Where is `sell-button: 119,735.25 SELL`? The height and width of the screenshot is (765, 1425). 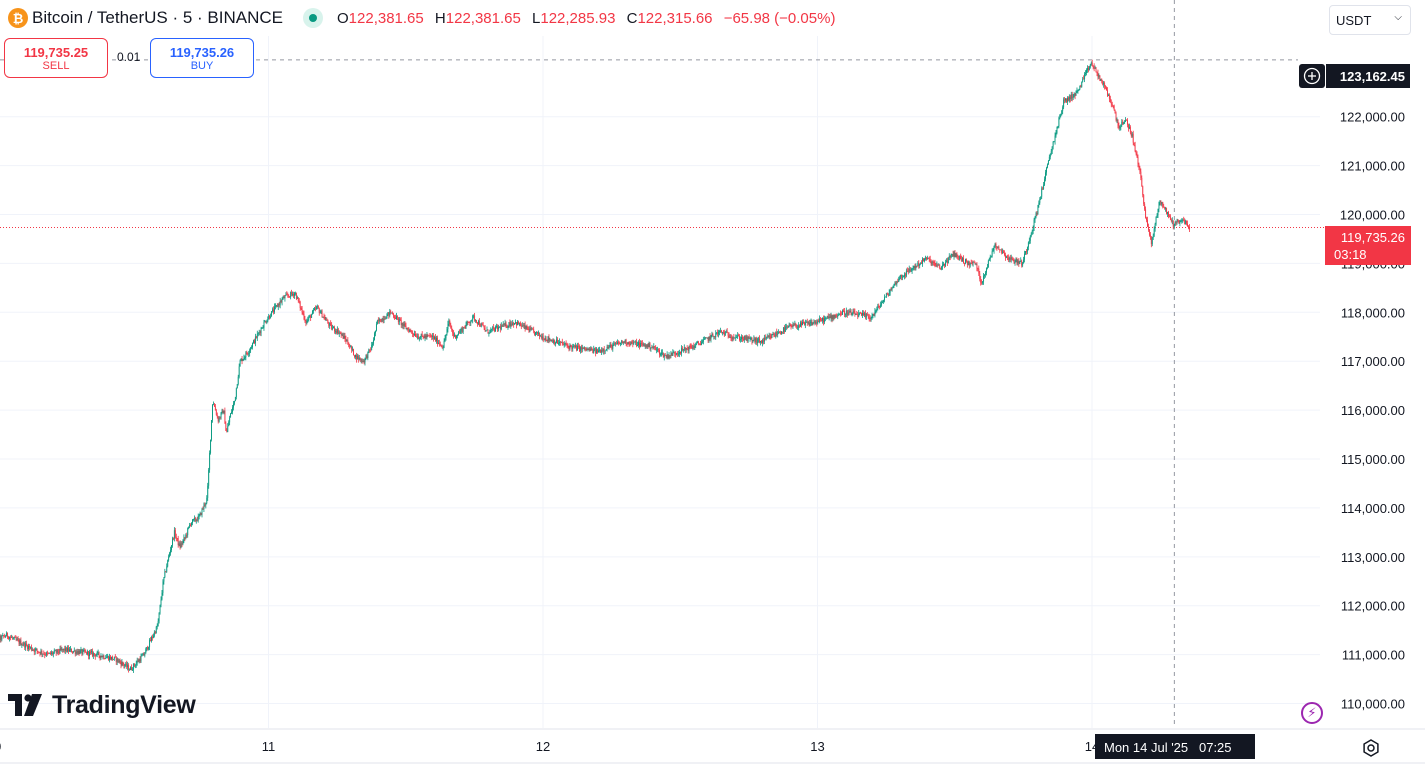 sell-button: 119,735.25 SELL is located at coordinates (56, 58).